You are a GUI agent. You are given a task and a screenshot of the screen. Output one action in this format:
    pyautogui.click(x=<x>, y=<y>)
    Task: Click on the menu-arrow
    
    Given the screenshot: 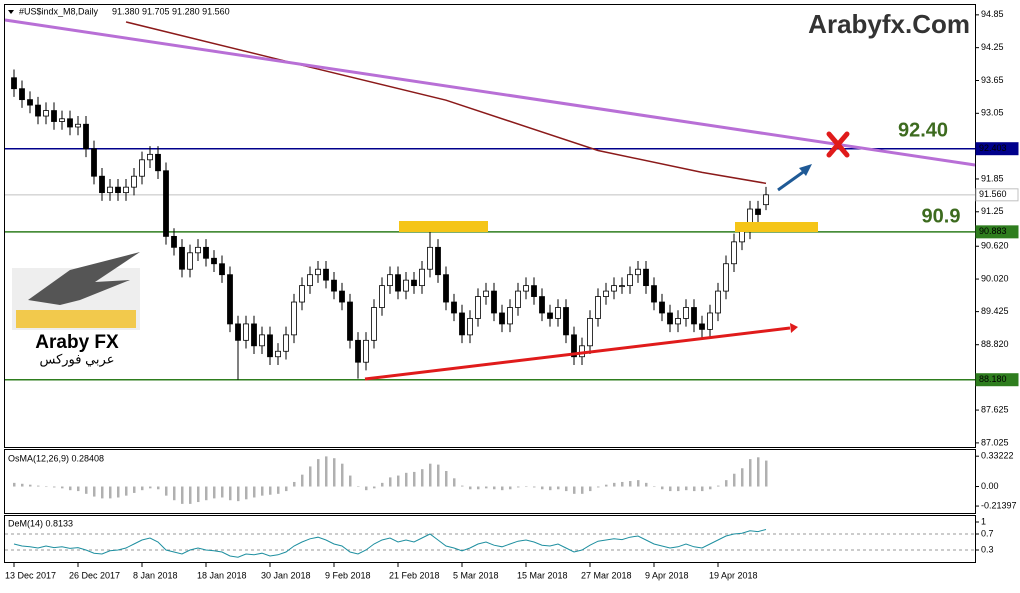 What is the action you would take?
    pyautogui.click(x=11, y=12)
    